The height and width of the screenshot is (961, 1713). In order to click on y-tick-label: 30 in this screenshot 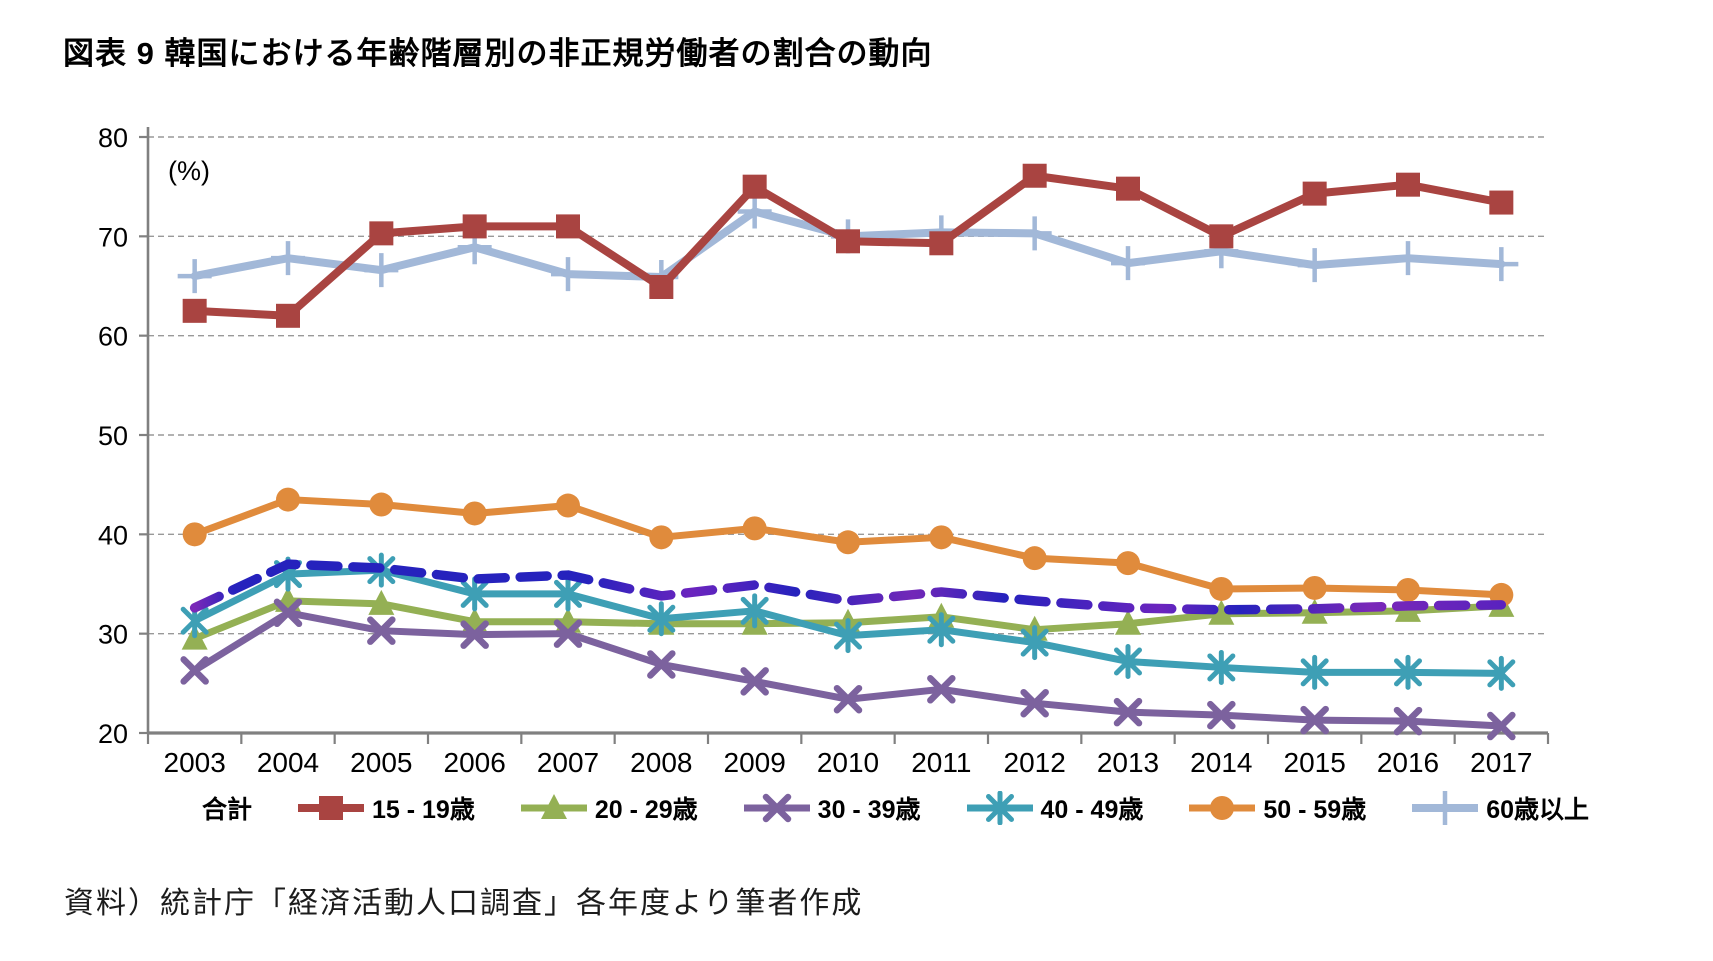, I will do `click(113, 635)`.